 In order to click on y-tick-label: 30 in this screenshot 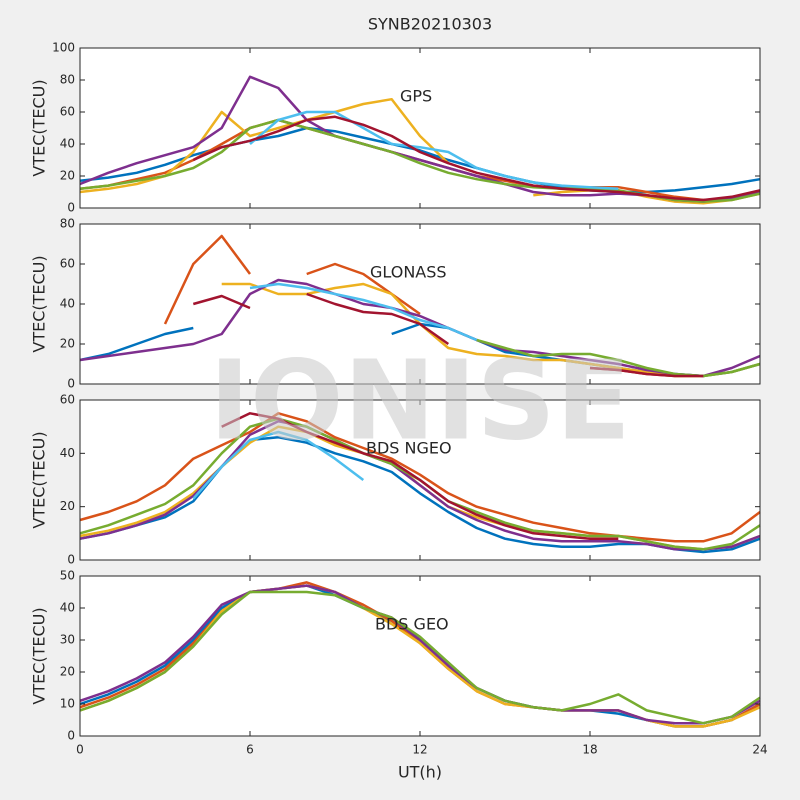, I will do `click(67, 640)`.